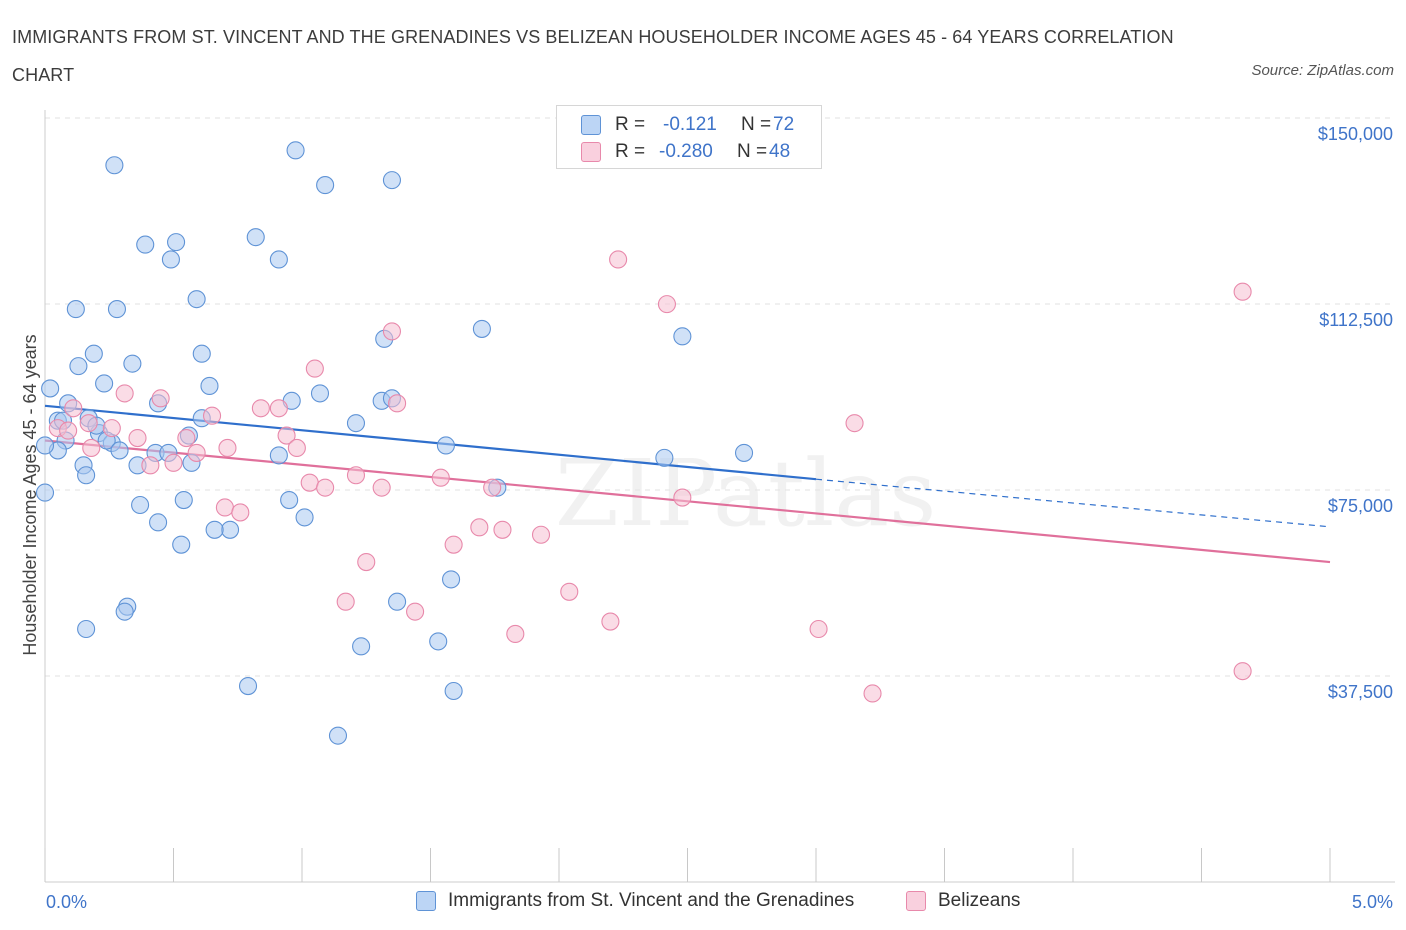 This screenshot has width=1406, height=930. Describe the element at coordinates (1360, 506) in the screenshot. I see `y-tick-label: $75,000` at that location.